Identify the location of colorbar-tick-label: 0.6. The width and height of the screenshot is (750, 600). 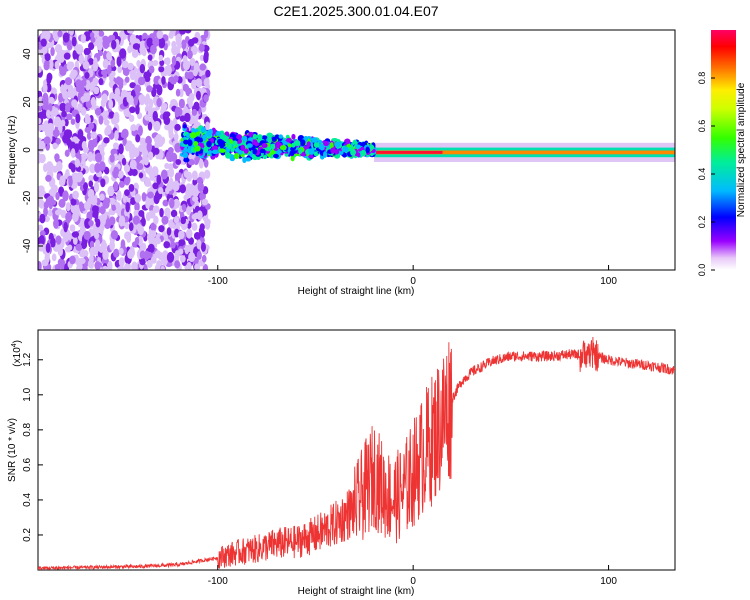
(702, 126).